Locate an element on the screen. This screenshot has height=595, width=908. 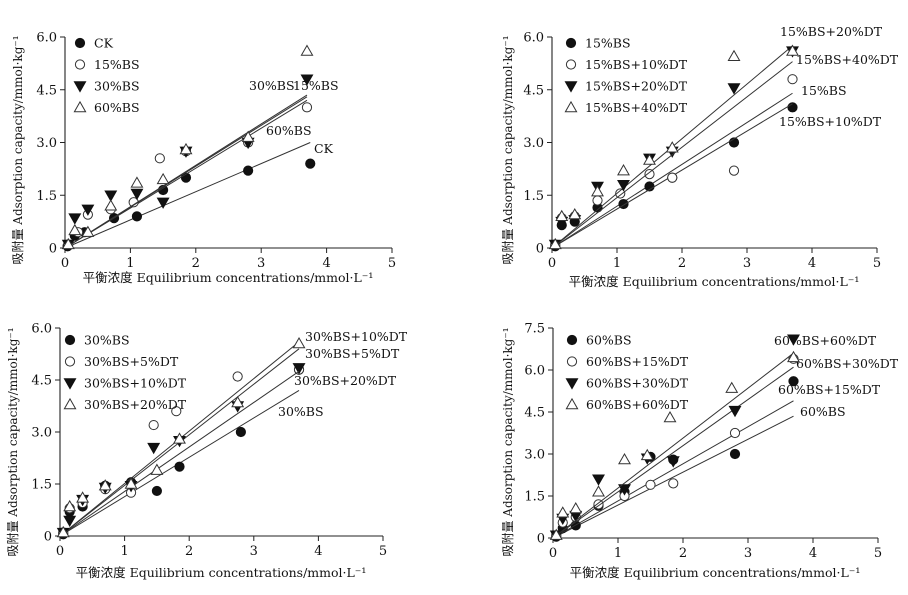
series-3: 60%BS+30%DT is located at coordinates (724, 438).